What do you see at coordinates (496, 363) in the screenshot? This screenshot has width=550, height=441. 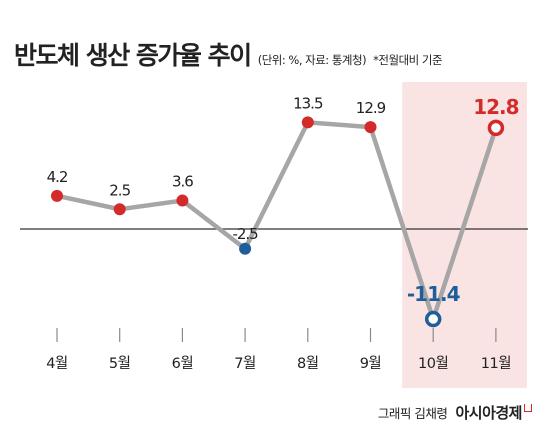 I see `x-tick-label-8: 11월` at bounding box center [496, 363].